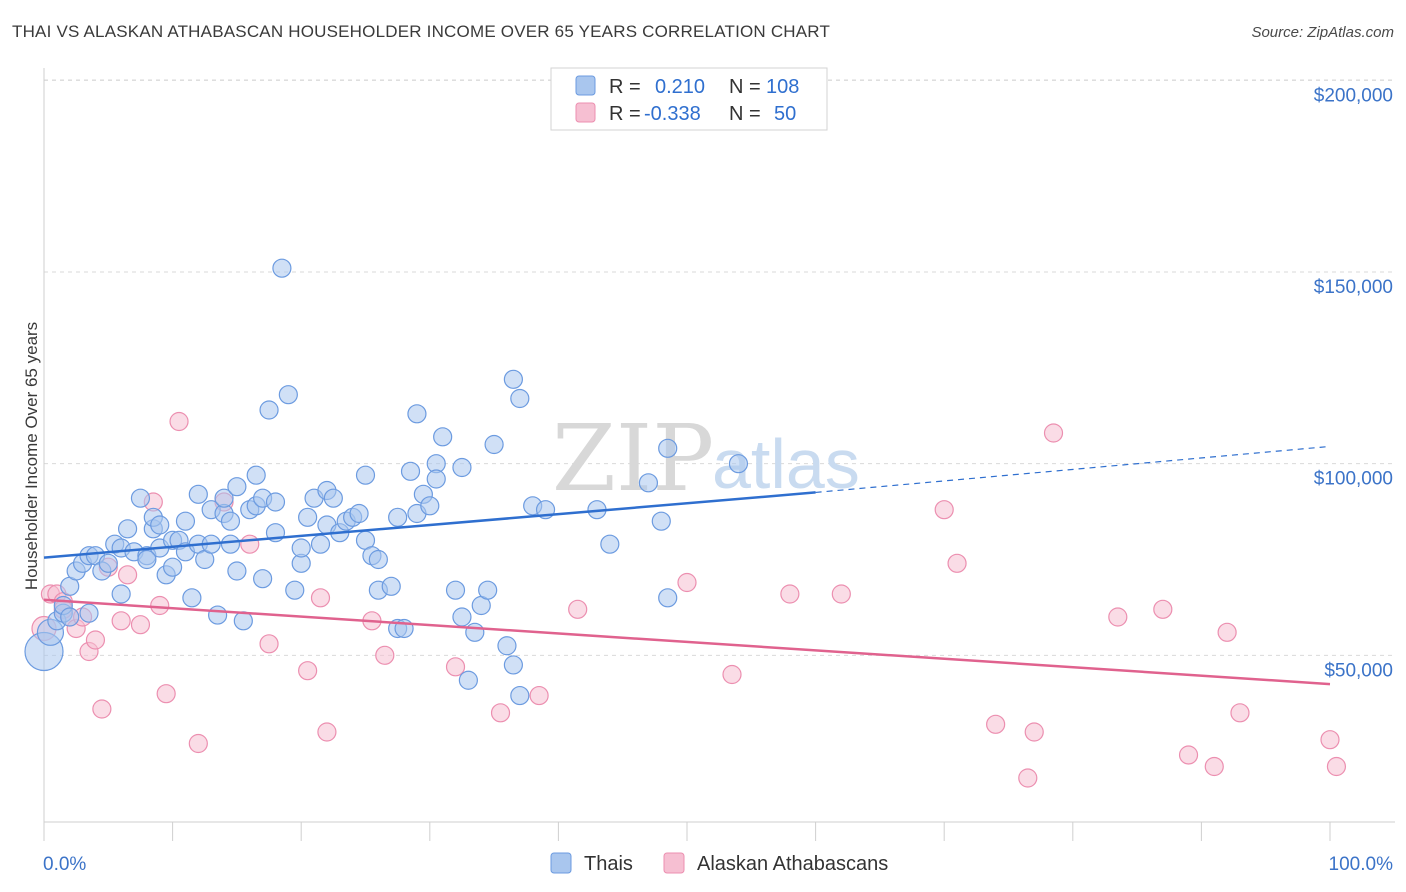 The width and height of the screenshot is (1406, 892). Describe the element at coordinates (687, 642) in the screenshot. I see `alaskan-trend-line` at that location.